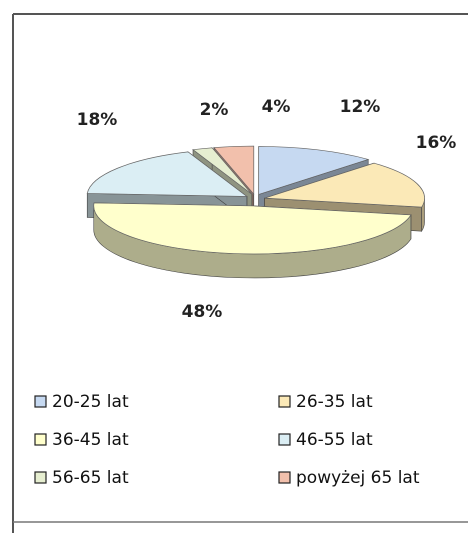  Describe the element at coordinates (90, 478) in the screenshot. I see `legend-label: 56-65 lat` at that location.